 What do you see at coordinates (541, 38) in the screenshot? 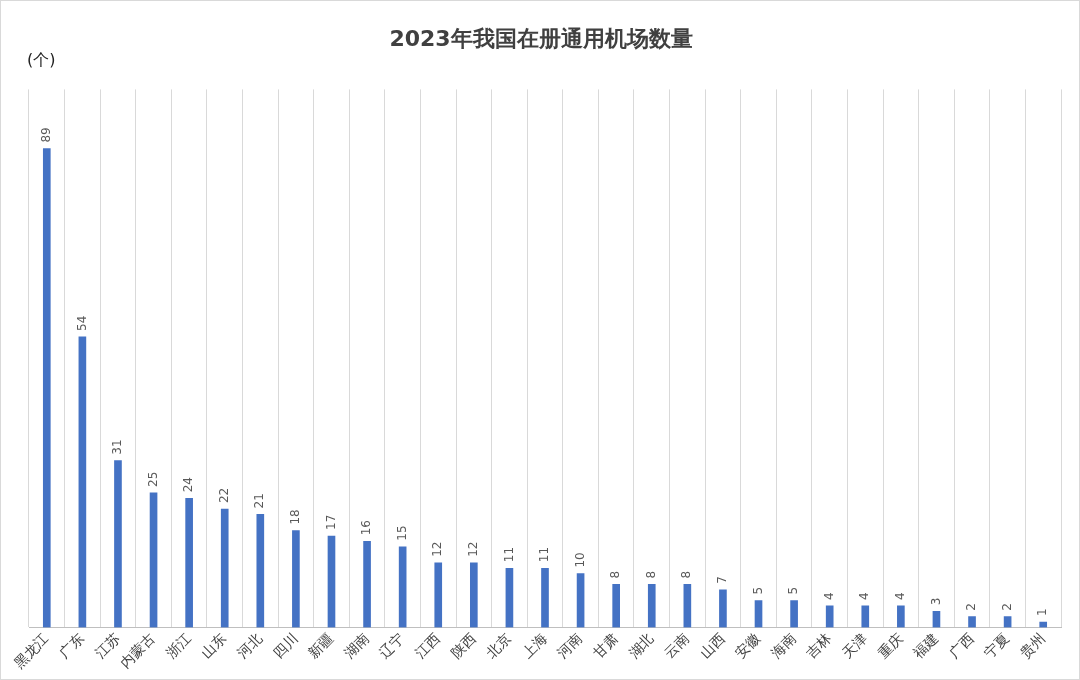
I see `chart-title: 2023年我国在册通用机场数量` at bounding box center [541, 38].